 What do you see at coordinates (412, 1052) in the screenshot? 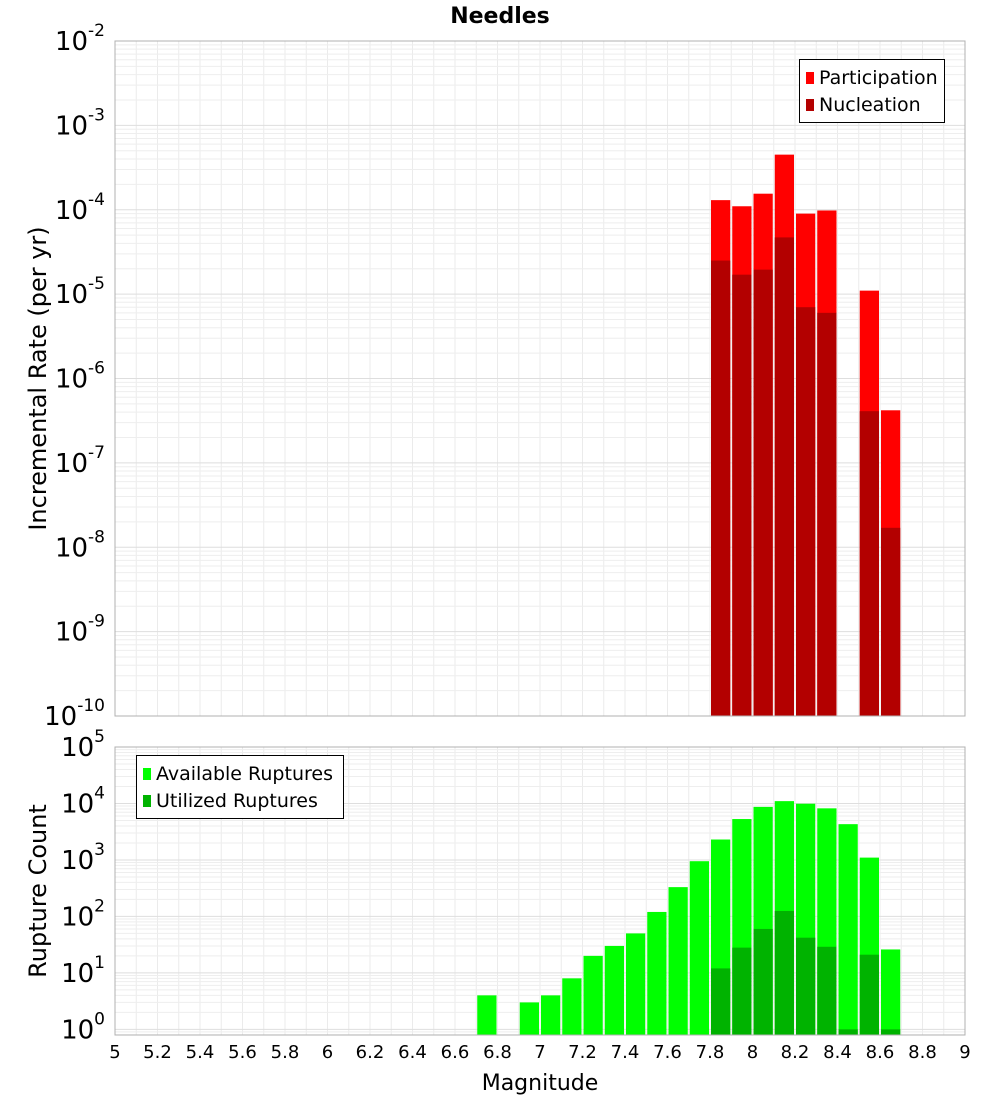
I see `x-tick-label: 6.4` at bounding box center [412, 1052].